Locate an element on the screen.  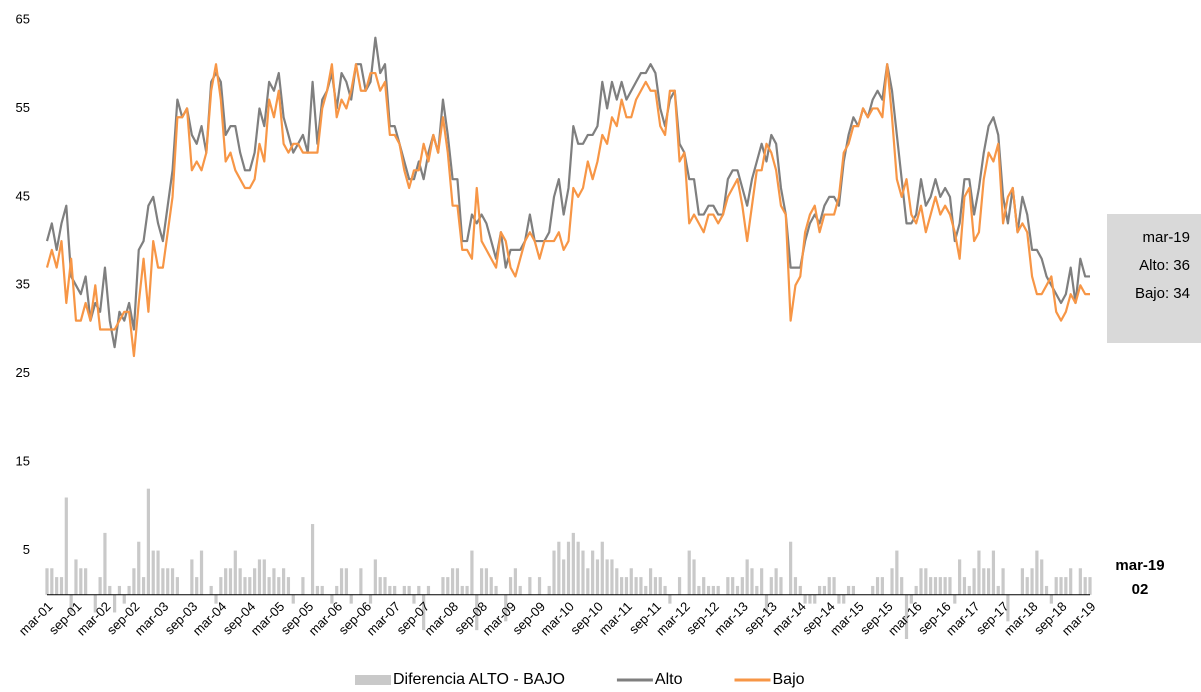
y-tick-label: 15 is located at coordinates (23, 461).